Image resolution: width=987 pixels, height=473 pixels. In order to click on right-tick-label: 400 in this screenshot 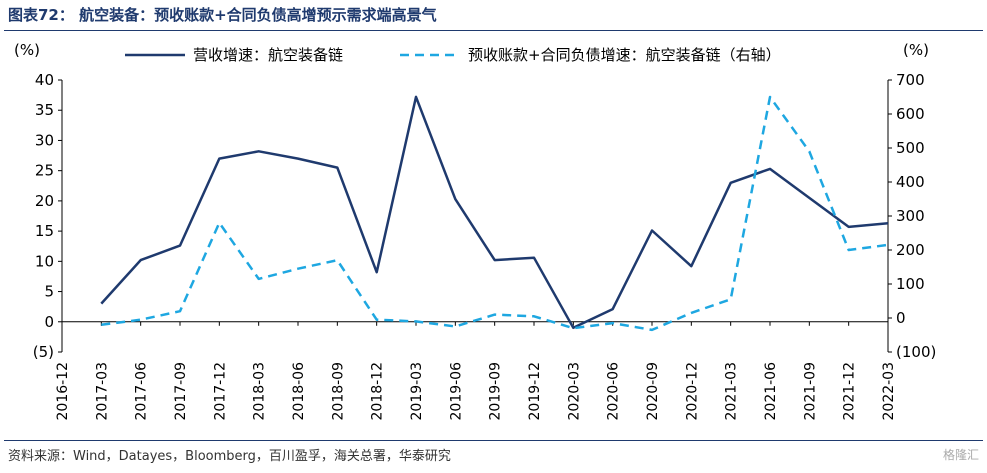, I will do `click(910, 182)`.